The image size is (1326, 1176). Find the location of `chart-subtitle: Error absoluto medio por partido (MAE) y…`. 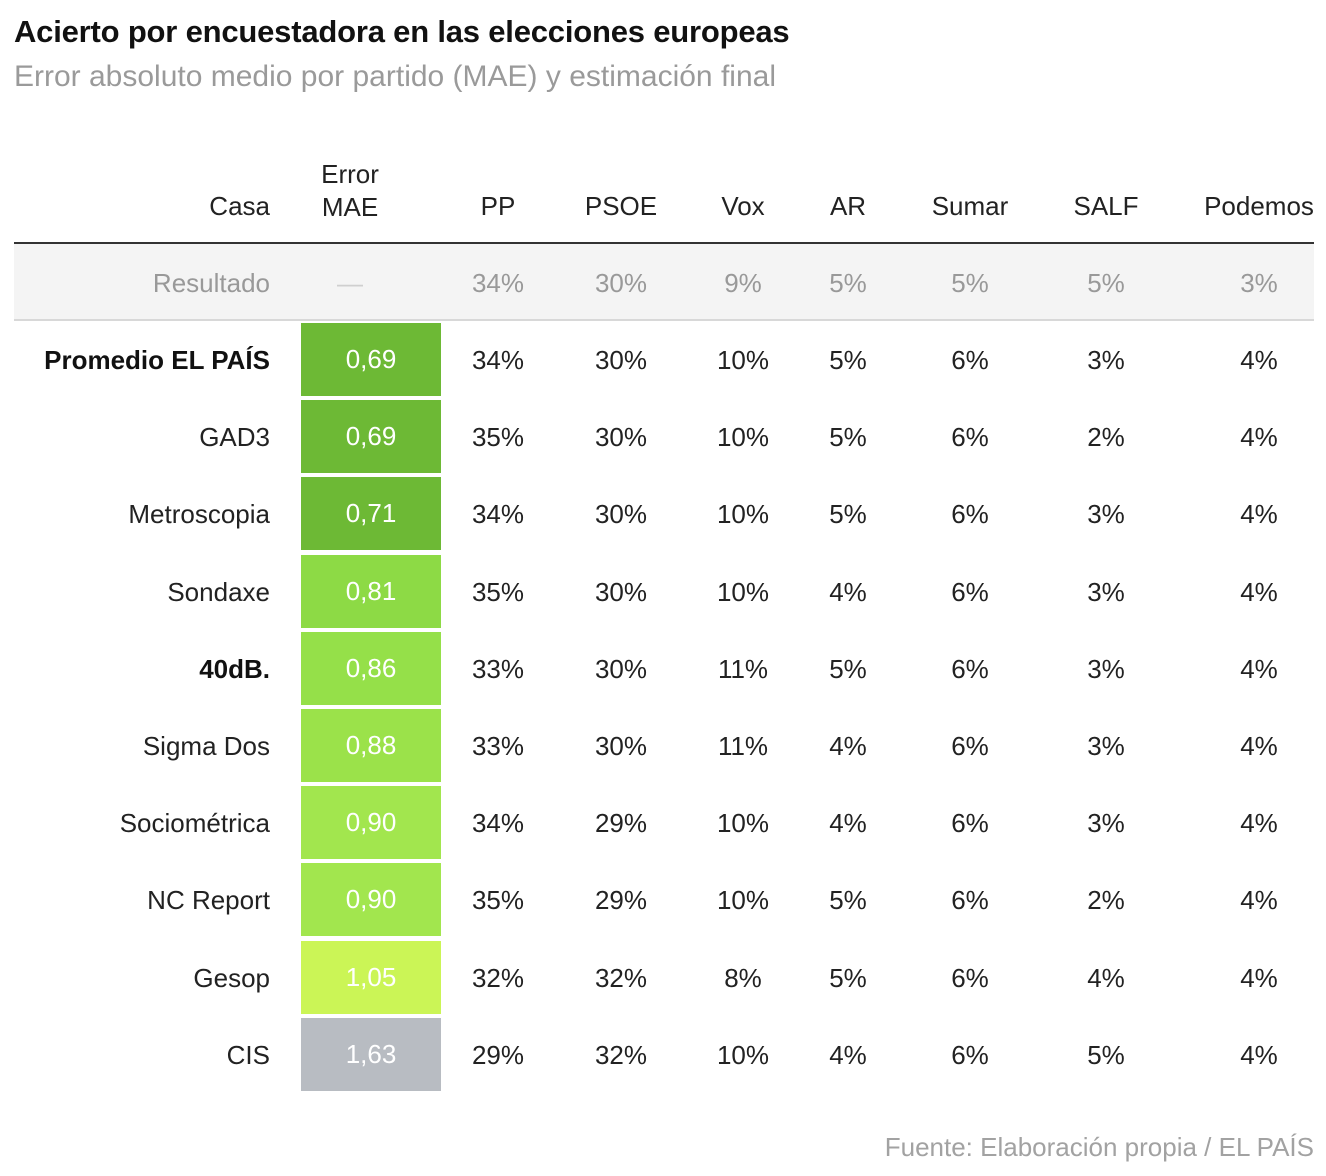

chart-subtitle: Error absoluto medio por partido (MAE) y… is located at coordinates (395, 76).